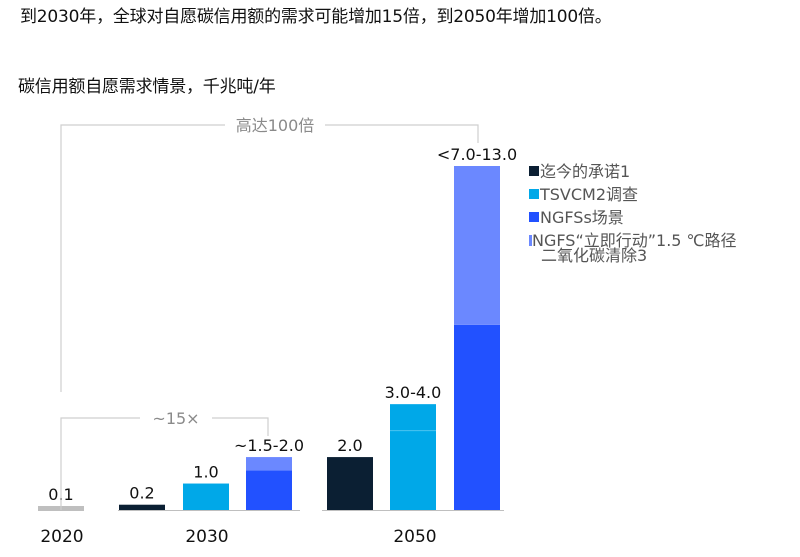  What do you see at coordinates (582, 217) in the screenshot?
I see `legend-label-2: NGFSs场景` at bounding box center [582, 217].